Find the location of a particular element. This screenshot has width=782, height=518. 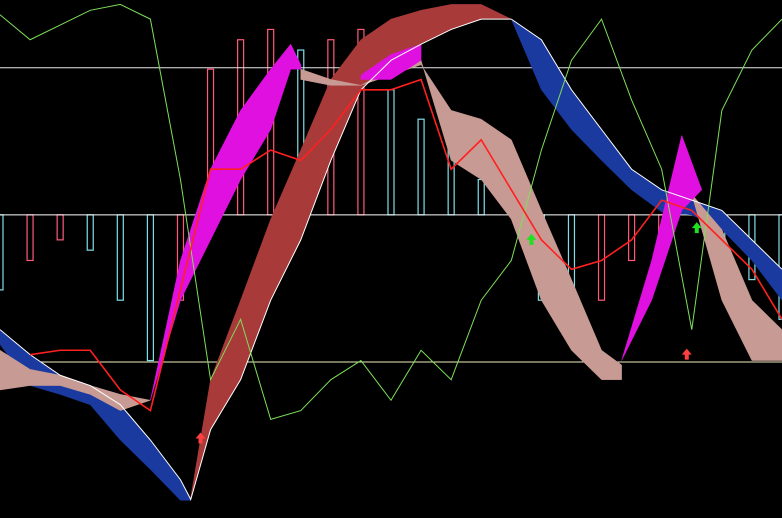

band-edge is located at coordinates (95, 414).